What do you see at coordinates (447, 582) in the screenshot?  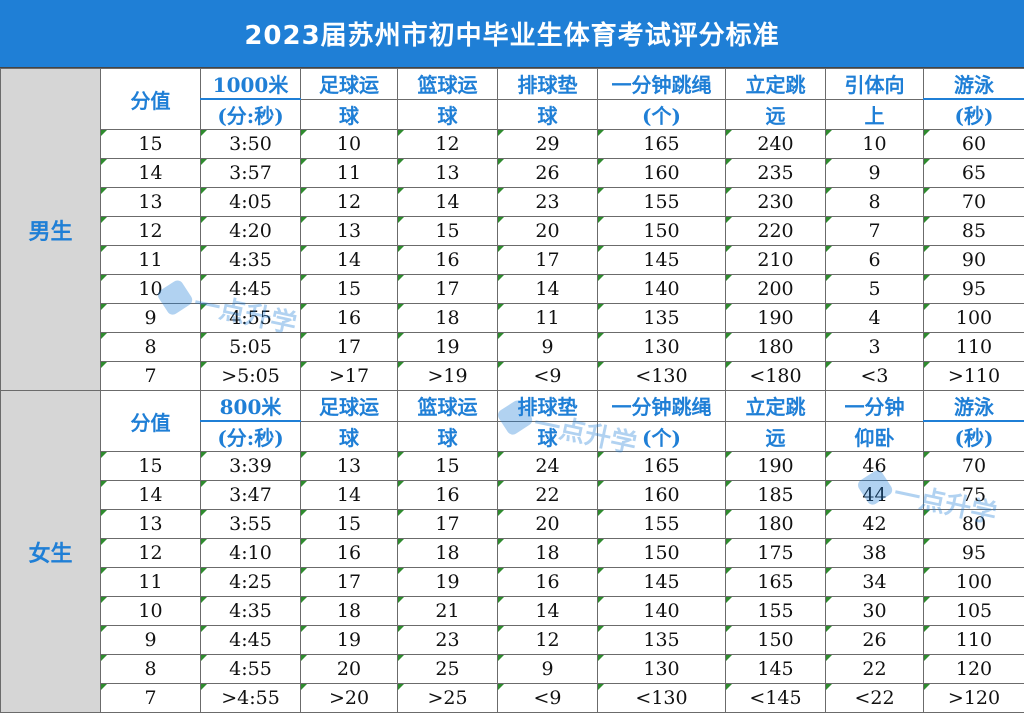 I see `table-cell: 19` at bounding box center [447, 582].